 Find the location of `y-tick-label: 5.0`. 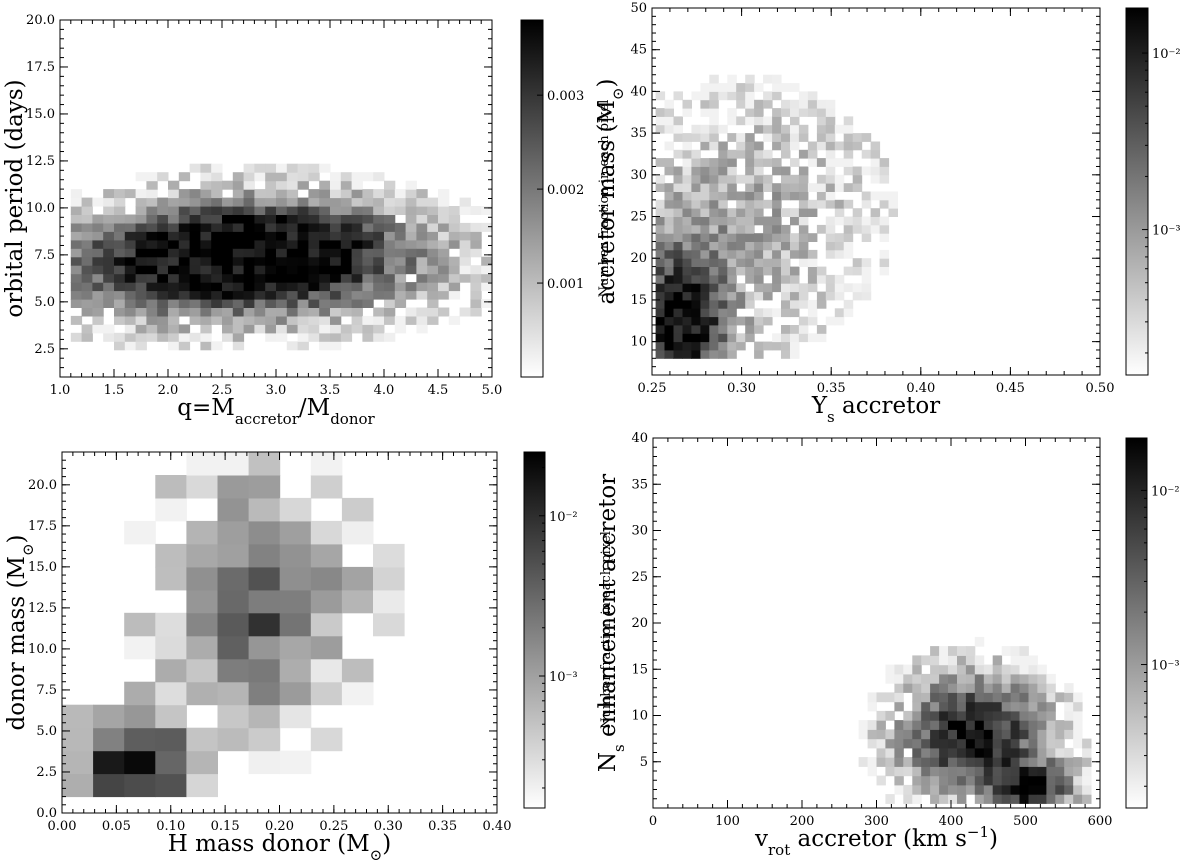

y-tick-label: 5.0 is located at coordinates (44, 302).